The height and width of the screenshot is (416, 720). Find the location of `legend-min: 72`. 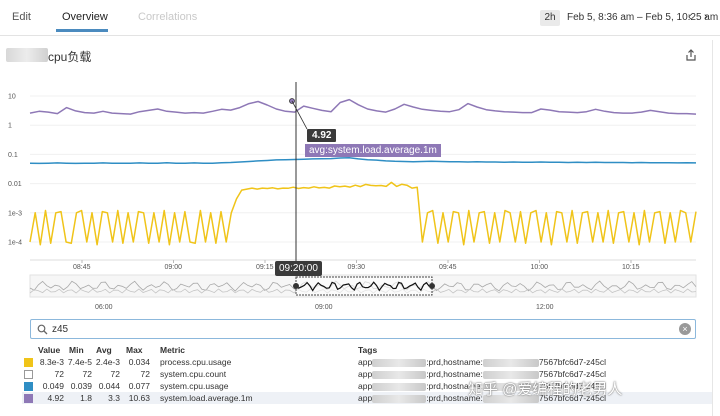

legend-min: 72 is located at coordinates (87, 374).